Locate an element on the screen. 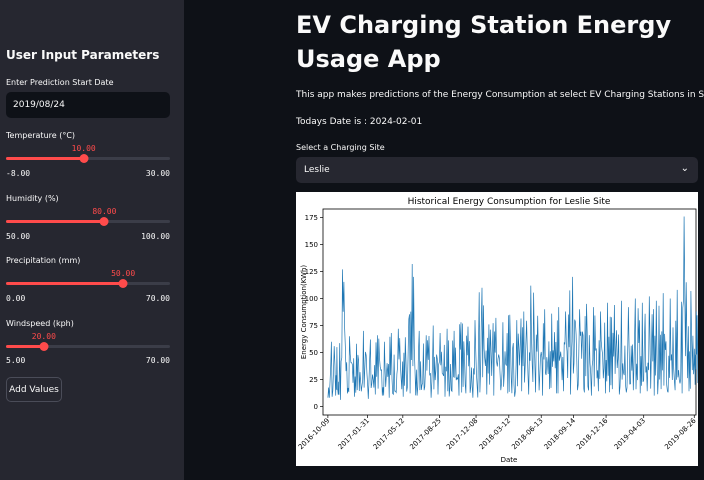  windspeed-label: Windspeed (kph) is located at coordinates (40, 323).